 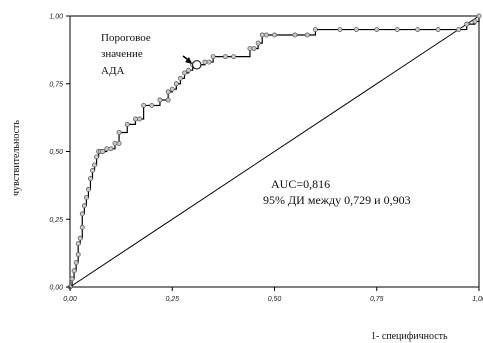 What do you see at coordinates (112, 71) in the screenshot?
I see `threshold-label-line3: АДА` at bounding box center [112, 71].